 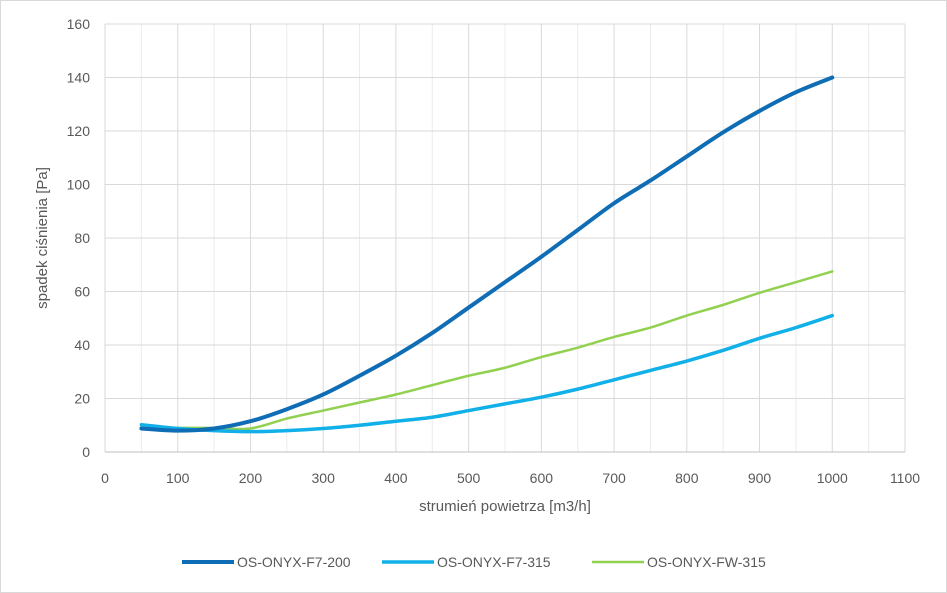 I want to click on x-tick-label: 100, so click(x=178, y=478).